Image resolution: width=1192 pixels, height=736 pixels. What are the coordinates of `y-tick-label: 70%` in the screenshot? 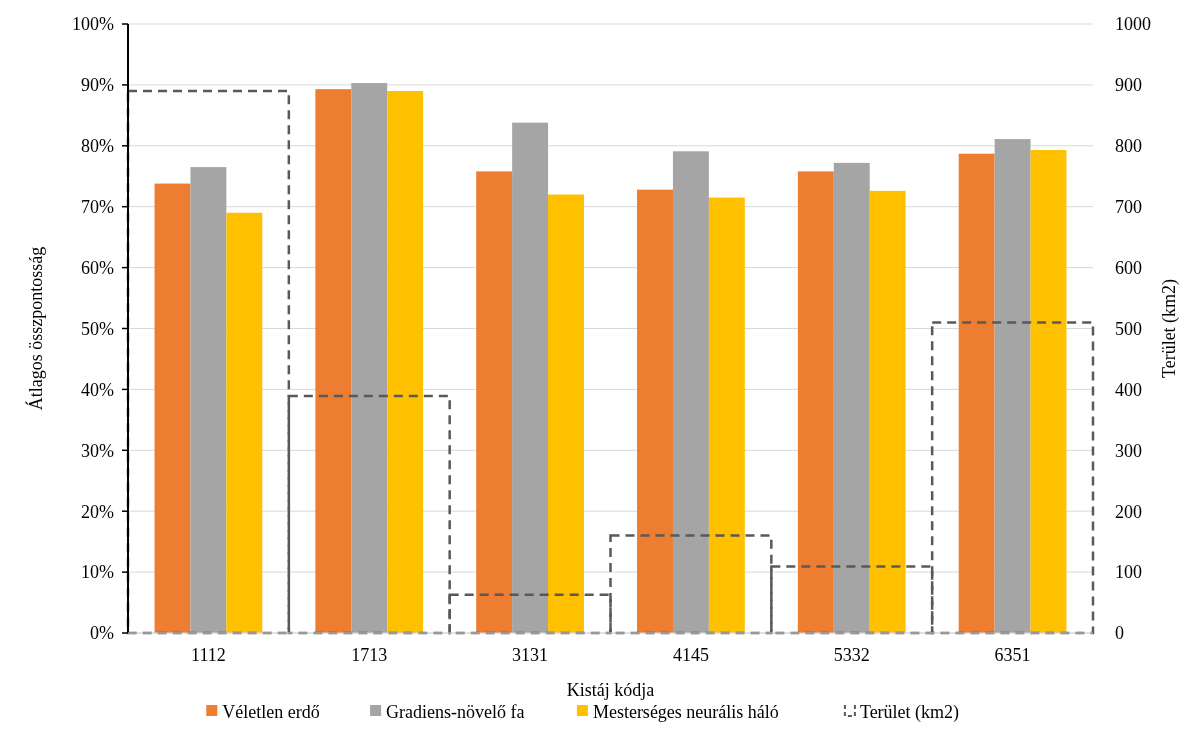 It's located at (97, 207).